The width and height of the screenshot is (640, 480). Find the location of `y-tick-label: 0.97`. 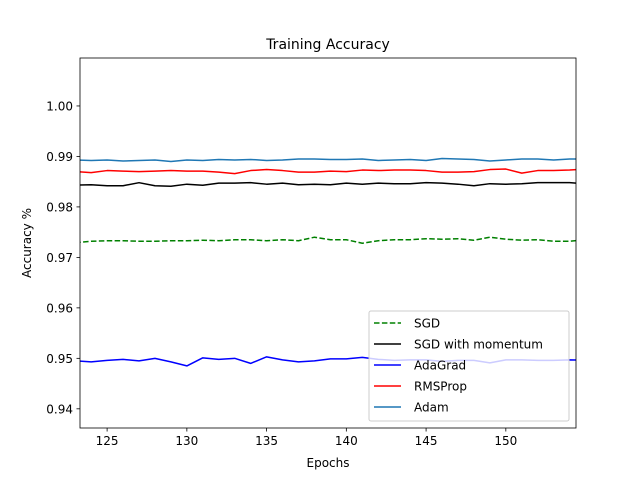

y-tick-label: 0.97 is located at coordinates (59, 258).